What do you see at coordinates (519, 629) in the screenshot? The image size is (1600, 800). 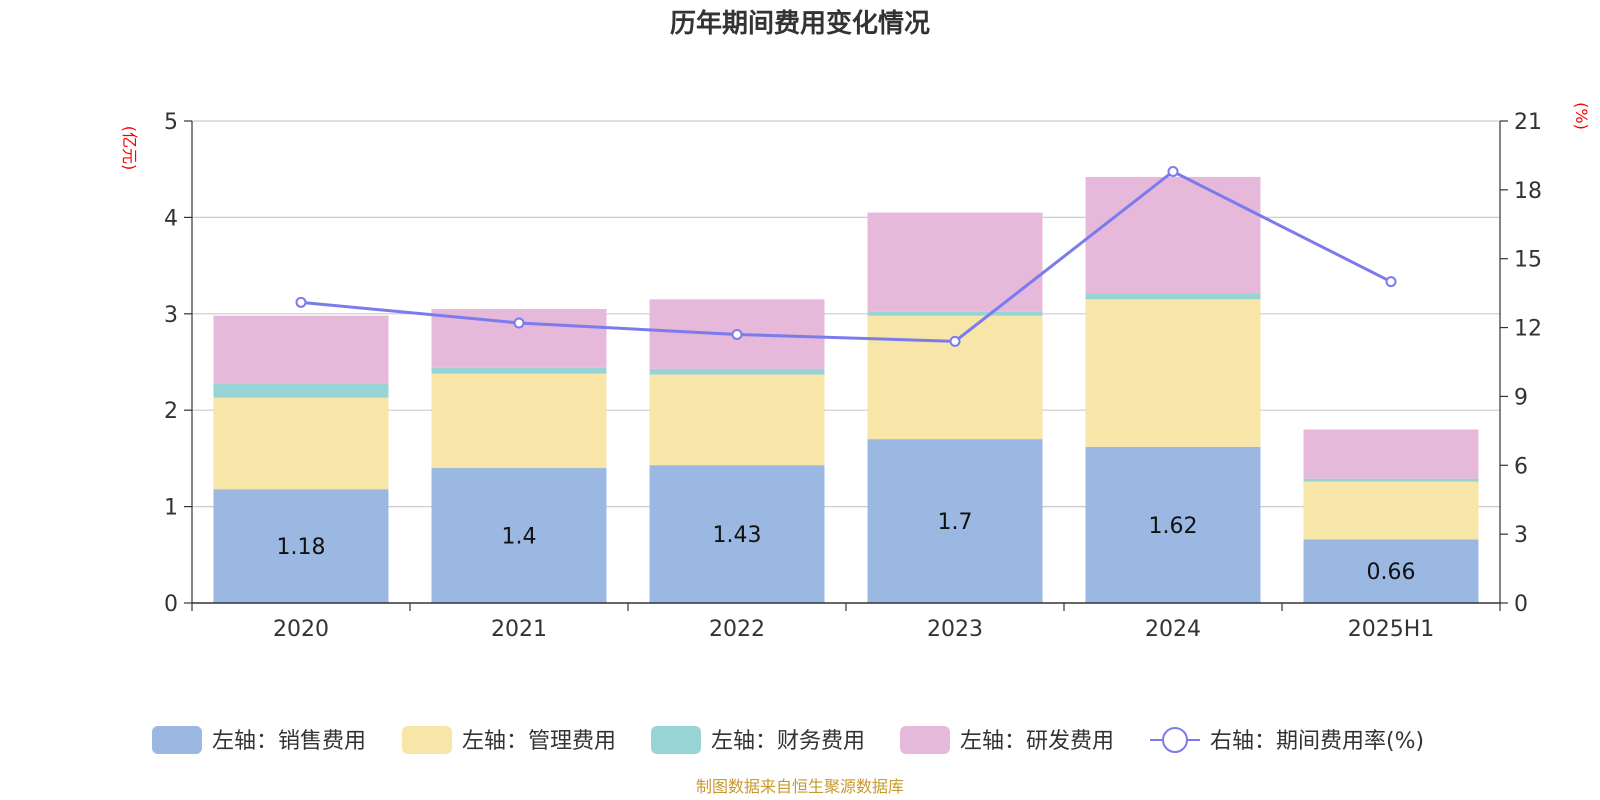 I see `x-axis-tick-label: 2021` at bounding box center [519, 629].